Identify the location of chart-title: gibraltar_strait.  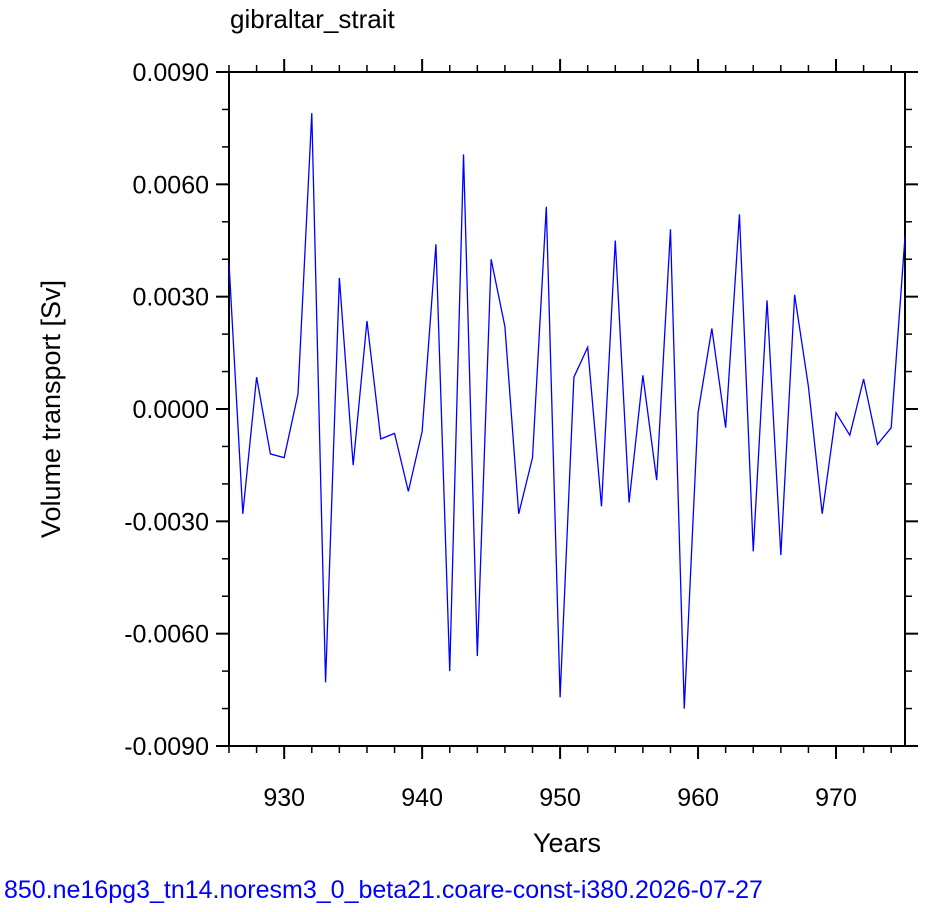
(313, 19).